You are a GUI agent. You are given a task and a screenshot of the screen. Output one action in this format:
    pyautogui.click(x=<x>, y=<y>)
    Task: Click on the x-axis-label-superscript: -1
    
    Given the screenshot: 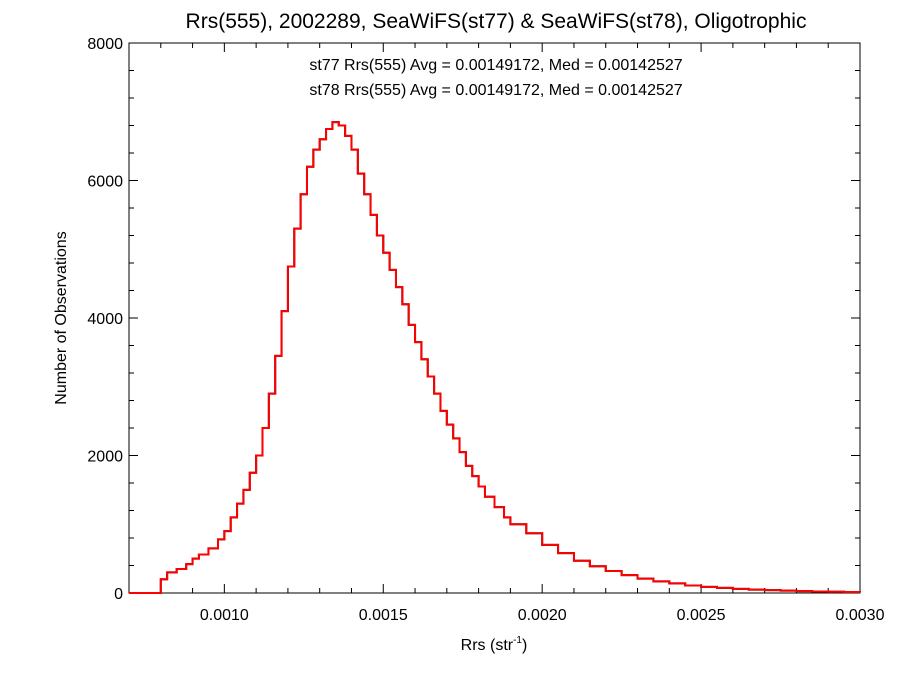 What is the action you would take?
    pyautogui.click(x=517, y=640)
    